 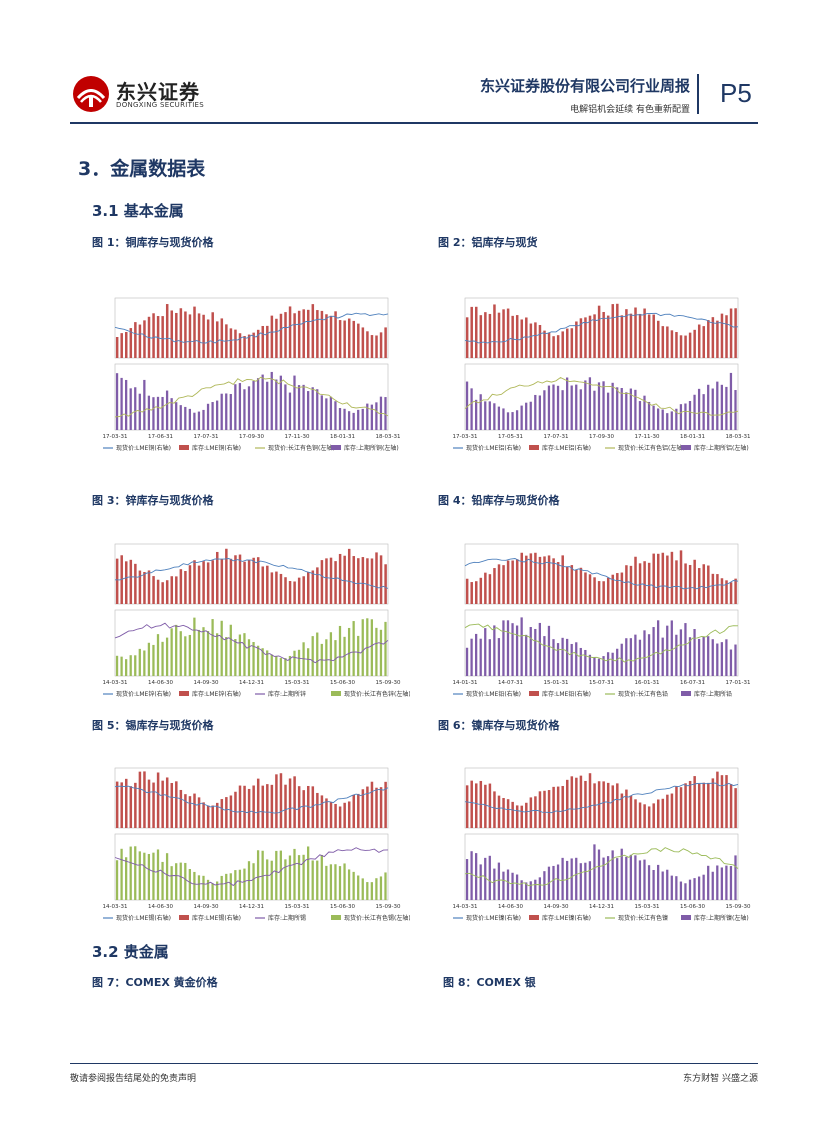 What do you see at coordinates (158, 92) in the screenshot?
I see `logo-text-cn: 东兴证券` at bounding box center [158, 92].